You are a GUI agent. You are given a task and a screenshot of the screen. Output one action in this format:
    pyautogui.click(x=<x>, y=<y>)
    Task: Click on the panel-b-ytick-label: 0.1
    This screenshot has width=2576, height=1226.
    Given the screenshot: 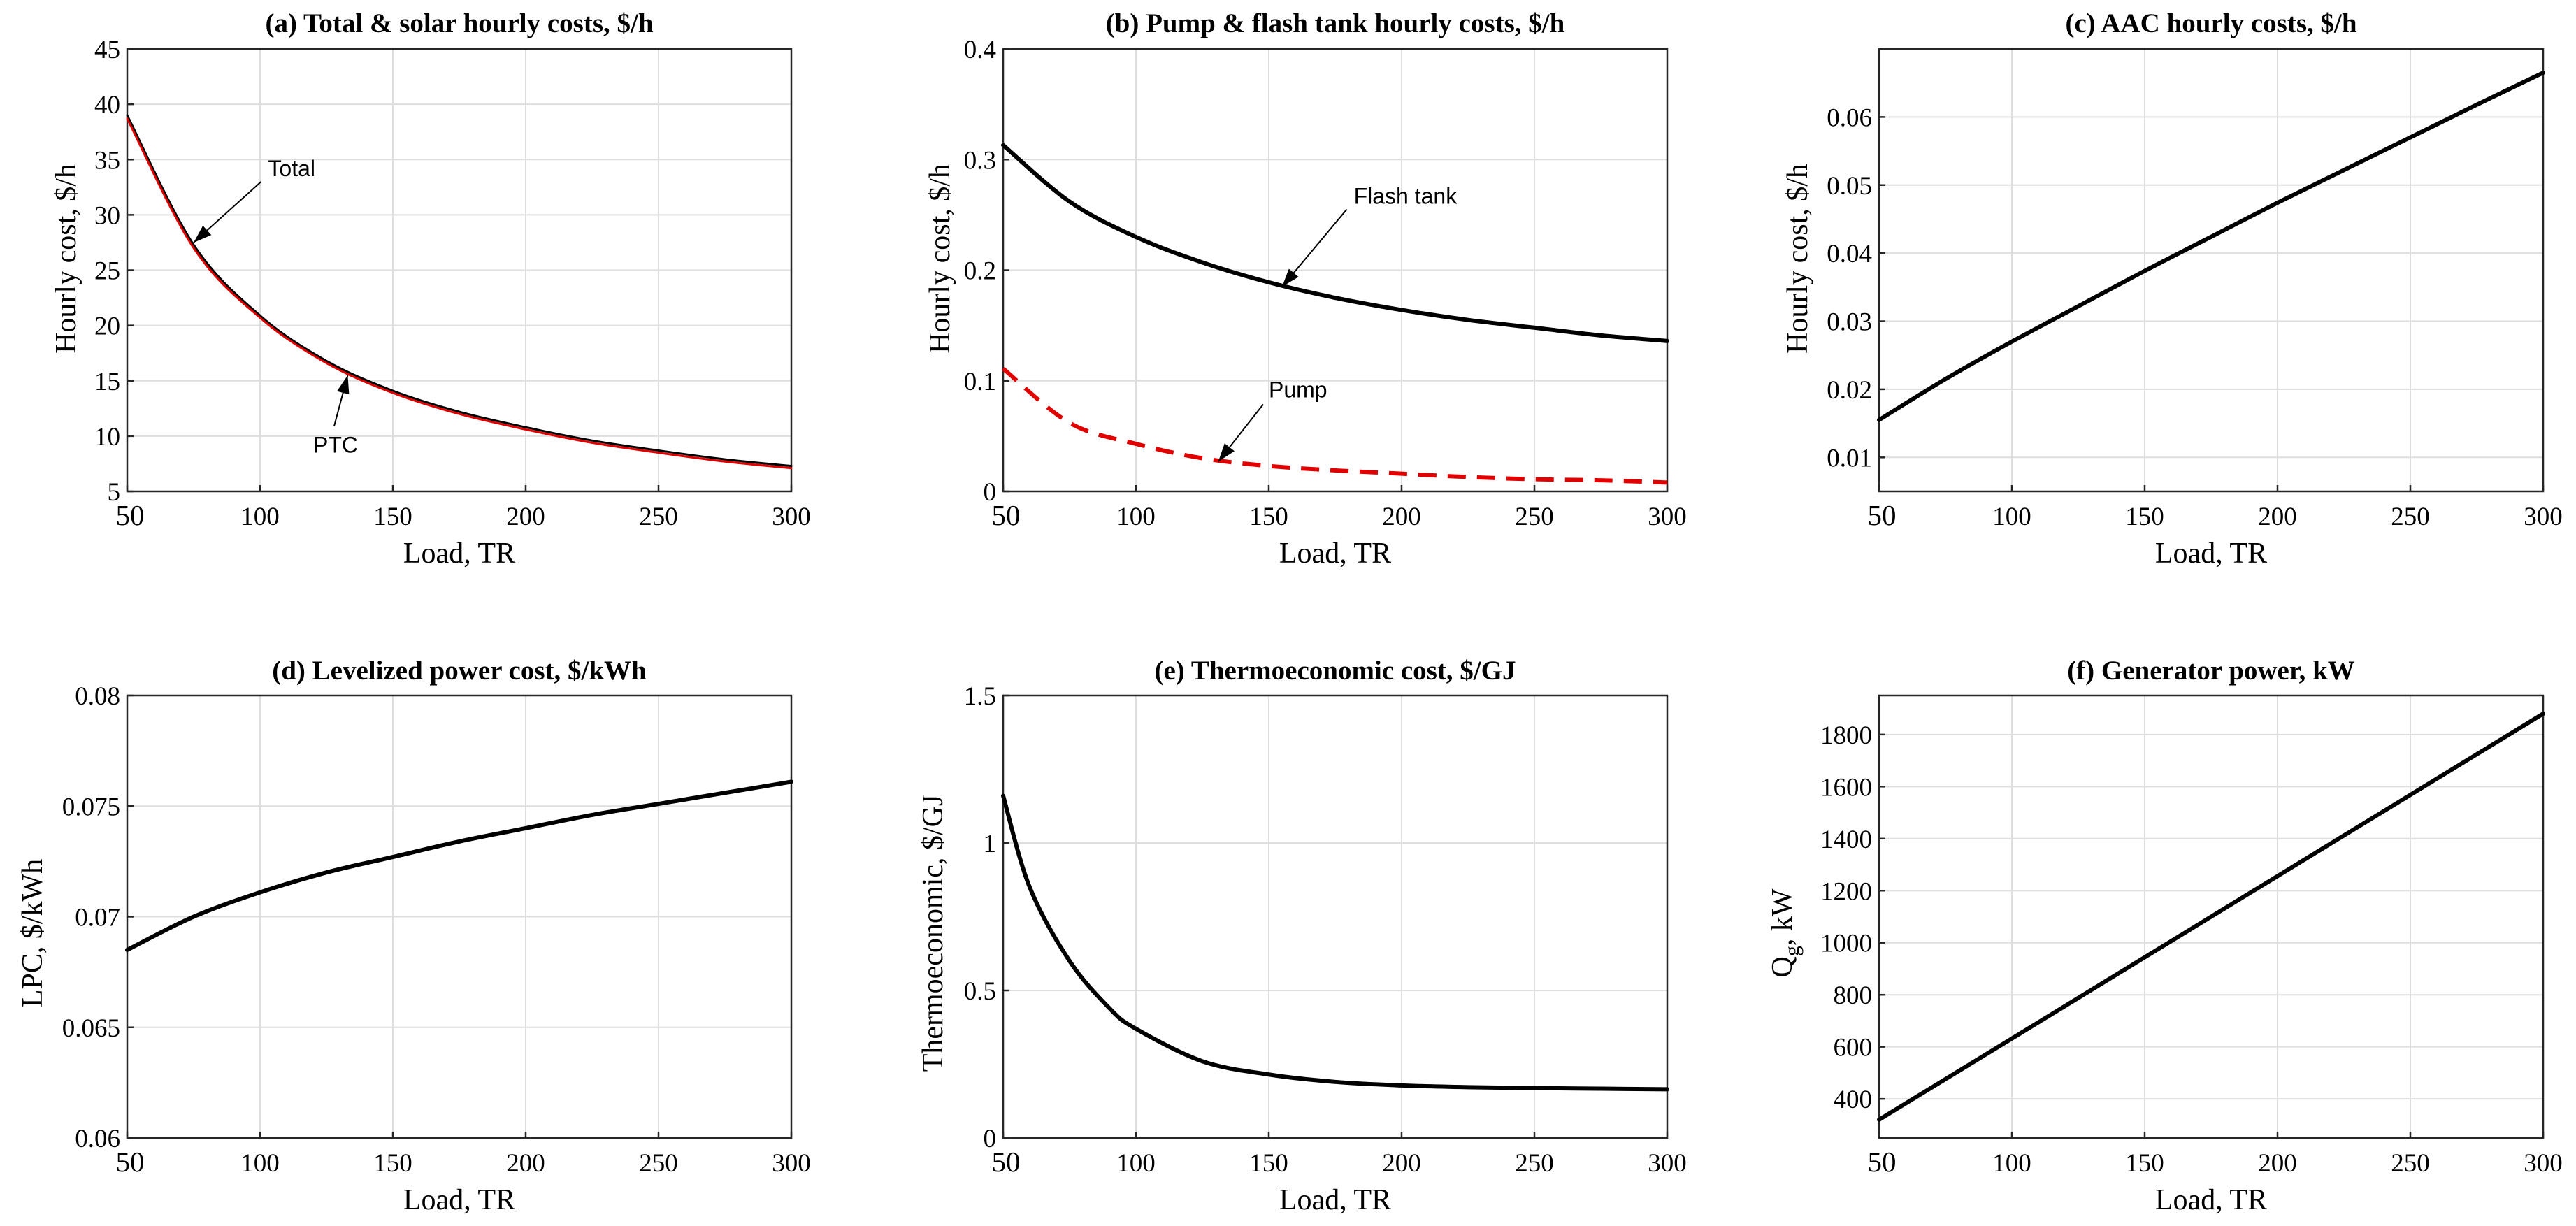 What is the action you would take?
    pyautogui.click(x=980, y=382)
    